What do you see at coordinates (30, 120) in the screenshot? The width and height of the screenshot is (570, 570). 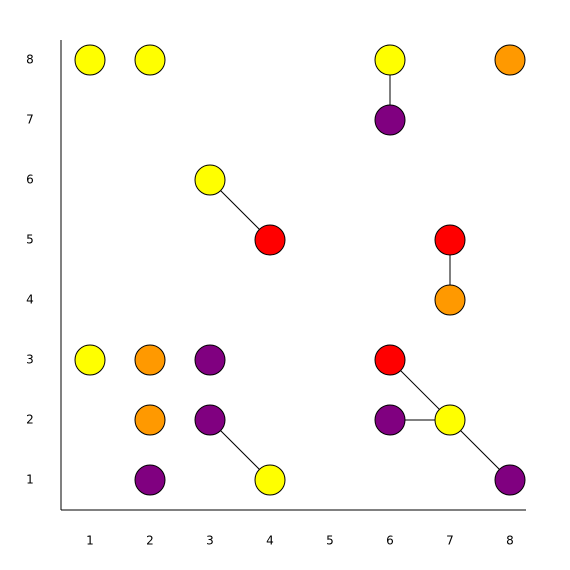 I see `y-tick-label: 7` at bounding box center [30, 120].